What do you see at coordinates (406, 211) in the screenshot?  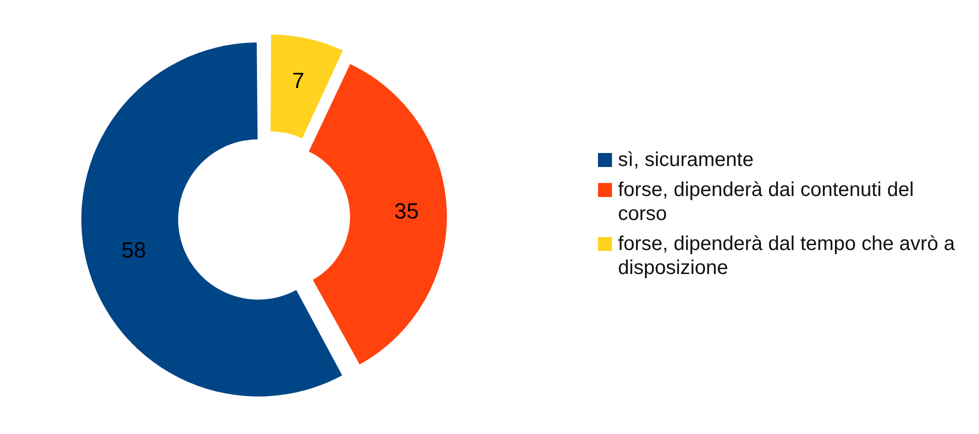 I see `data-label: 35` at bounding box center [406, 211].